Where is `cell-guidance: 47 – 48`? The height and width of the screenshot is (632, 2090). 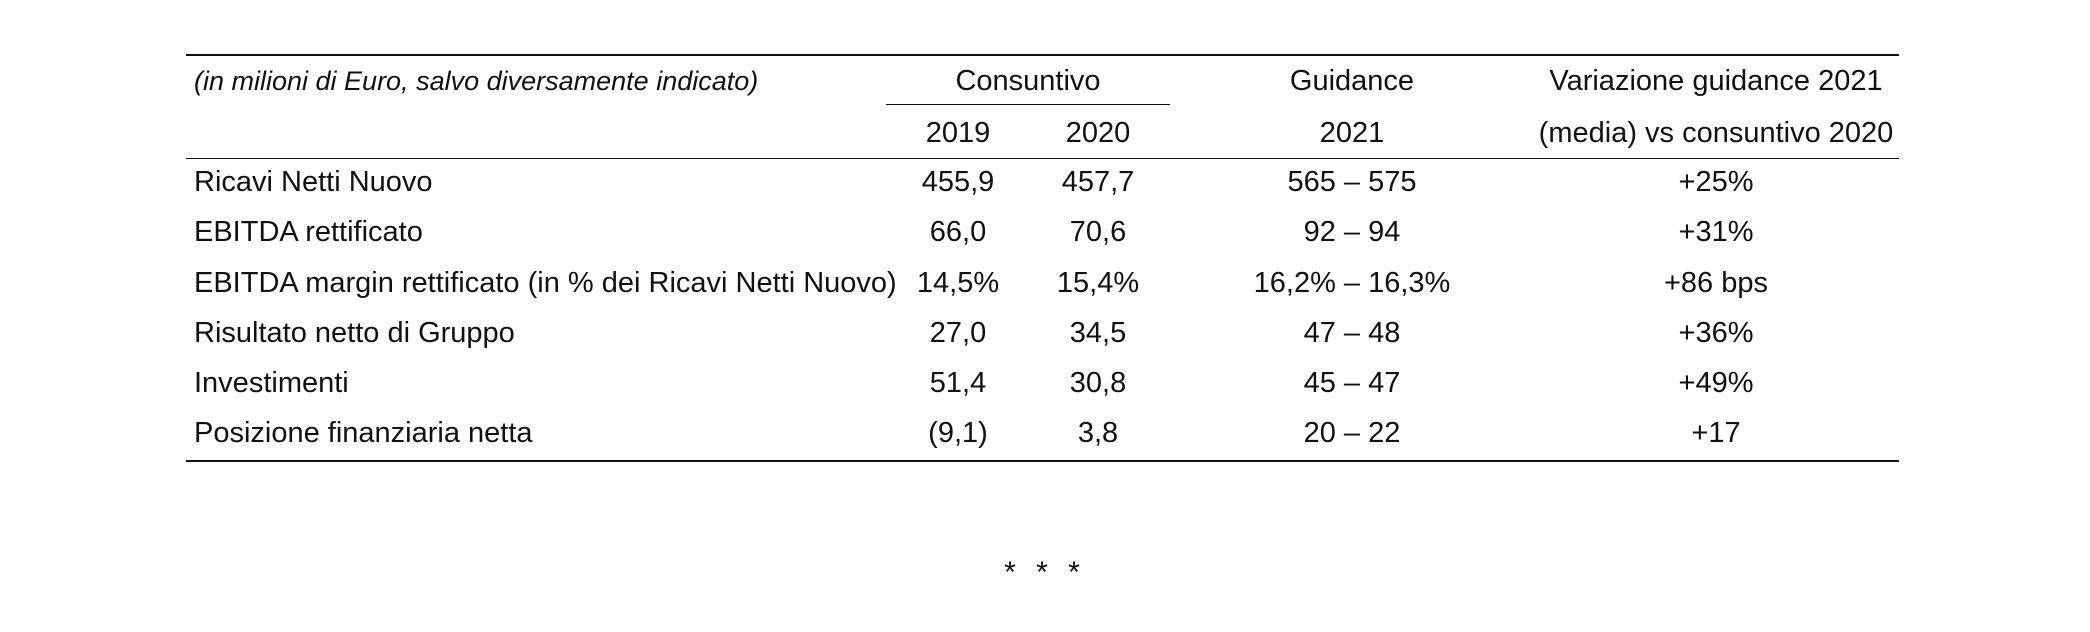 cell-guidance: 47 – 48 is located at coordinates (1352, 333).